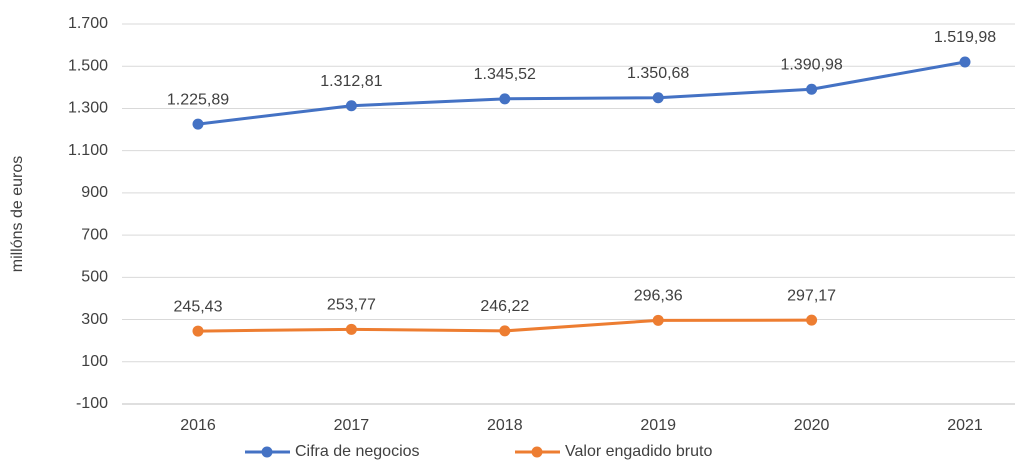  What do you see at coordinates (17, 214) in the screenshot?
I see `y-axis-label: millóns de euros` at bounding box center [17, 214].